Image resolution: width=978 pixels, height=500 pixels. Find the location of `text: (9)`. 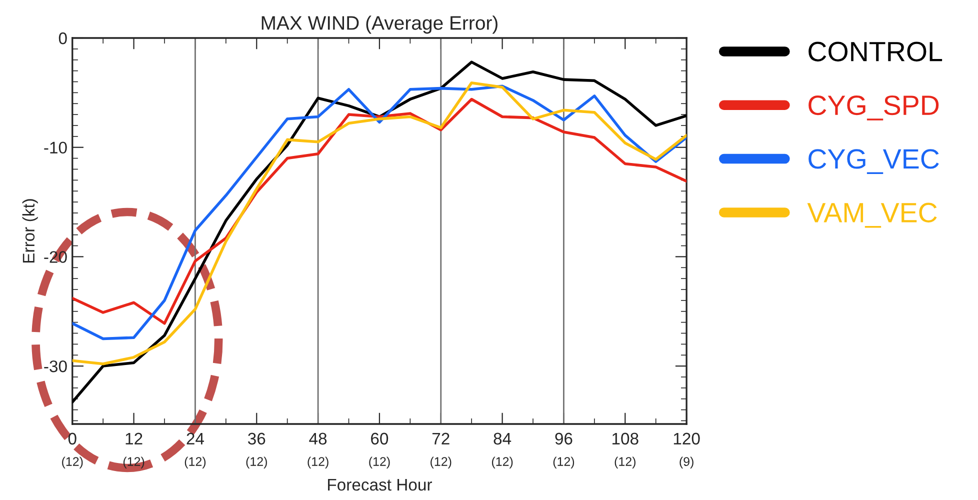

text: (9) is located at coordinates (687, 462).